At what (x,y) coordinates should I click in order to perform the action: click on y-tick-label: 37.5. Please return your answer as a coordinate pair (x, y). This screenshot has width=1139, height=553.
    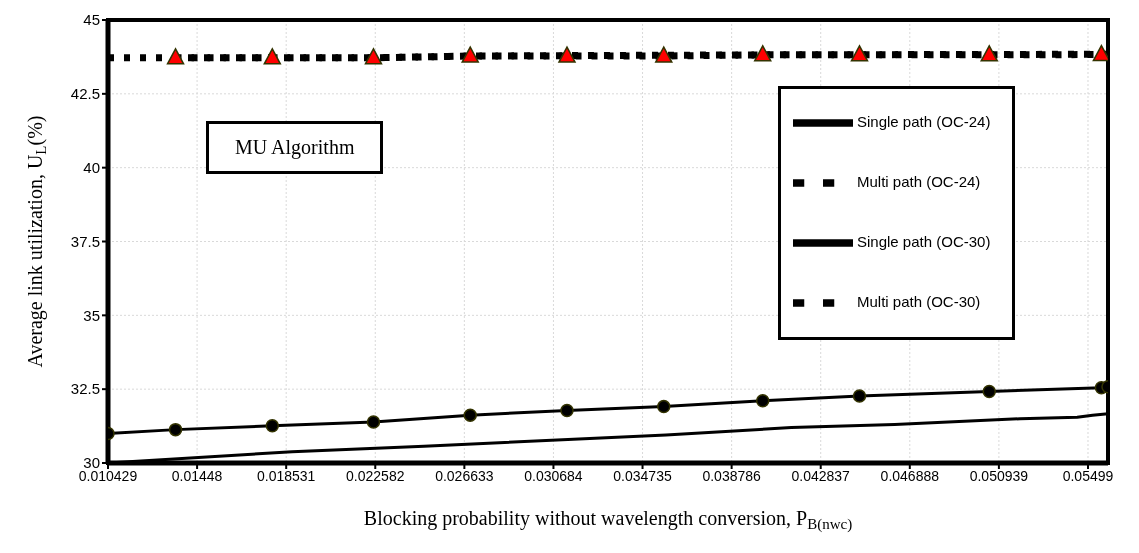
    Looking at the image, I should click on (85, 241).